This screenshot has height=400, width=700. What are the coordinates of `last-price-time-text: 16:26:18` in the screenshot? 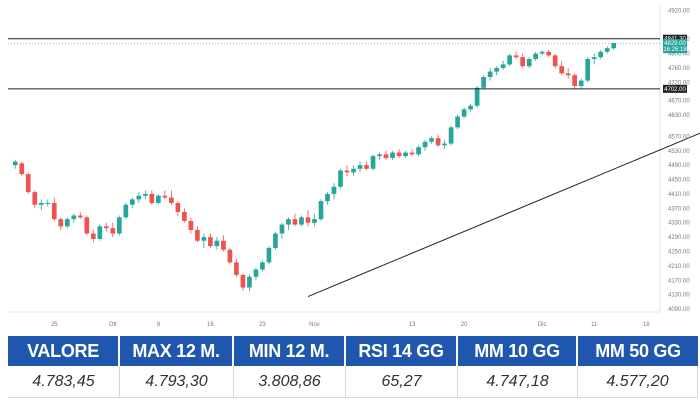 It's located at (675, 50).